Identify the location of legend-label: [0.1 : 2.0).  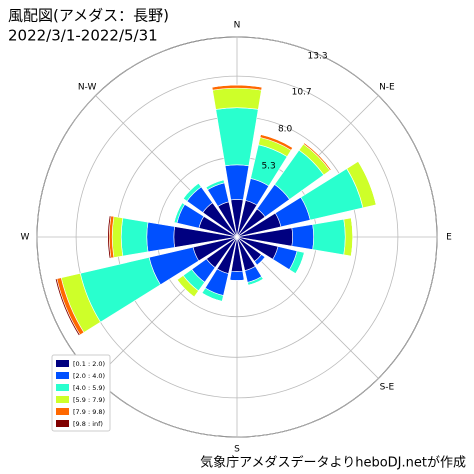
(89, 364).